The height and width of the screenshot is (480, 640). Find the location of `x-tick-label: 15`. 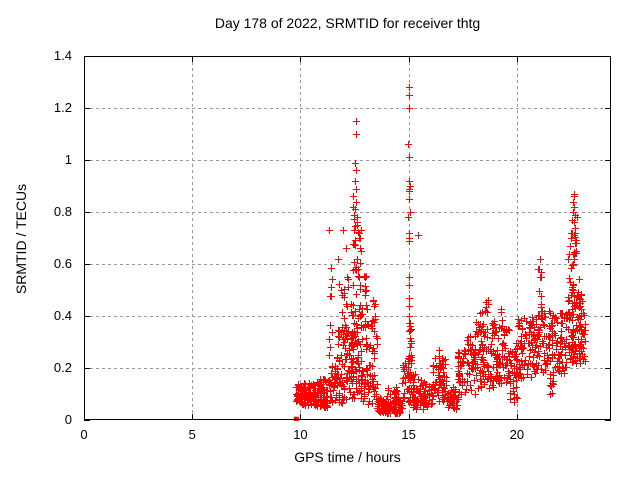

x-tick-label: 15 is located at coordinates (408, 434).